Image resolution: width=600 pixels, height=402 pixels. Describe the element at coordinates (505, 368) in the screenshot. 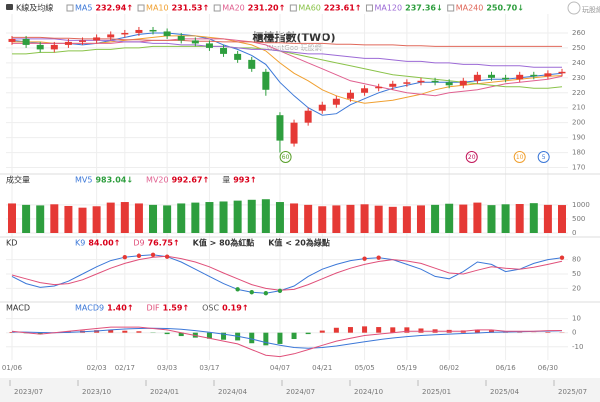

I see `x-tick-label: 06/16` at that location.